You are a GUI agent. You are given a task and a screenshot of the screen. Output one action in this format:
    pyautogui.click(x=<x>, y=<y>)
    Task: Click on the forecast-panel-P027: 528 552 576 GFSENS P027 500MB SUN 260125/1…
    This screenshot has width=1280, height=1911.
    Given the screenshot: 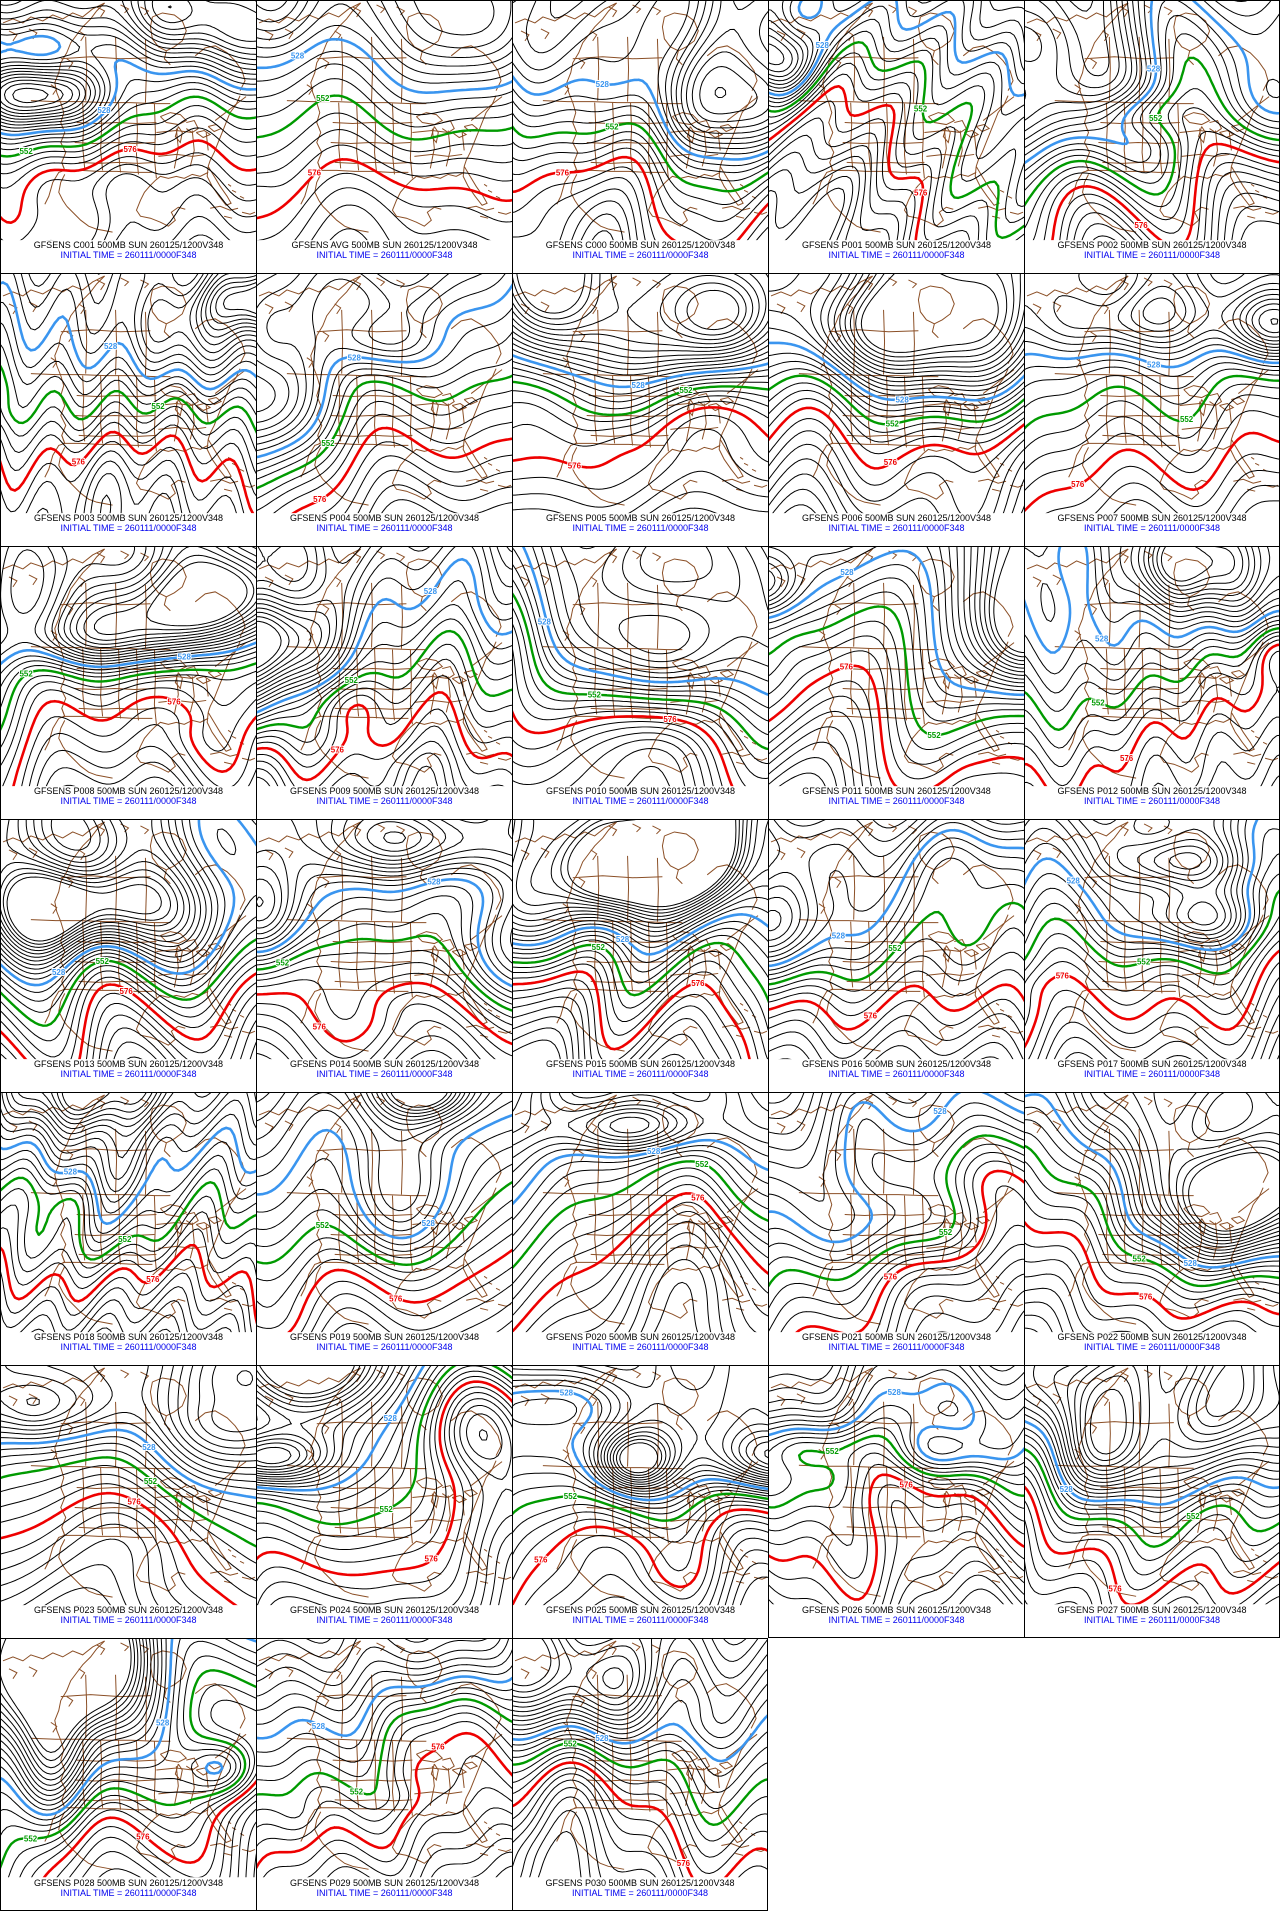 What is the action you would take?
    pyautogui.click(x=1152, y=1501)
    